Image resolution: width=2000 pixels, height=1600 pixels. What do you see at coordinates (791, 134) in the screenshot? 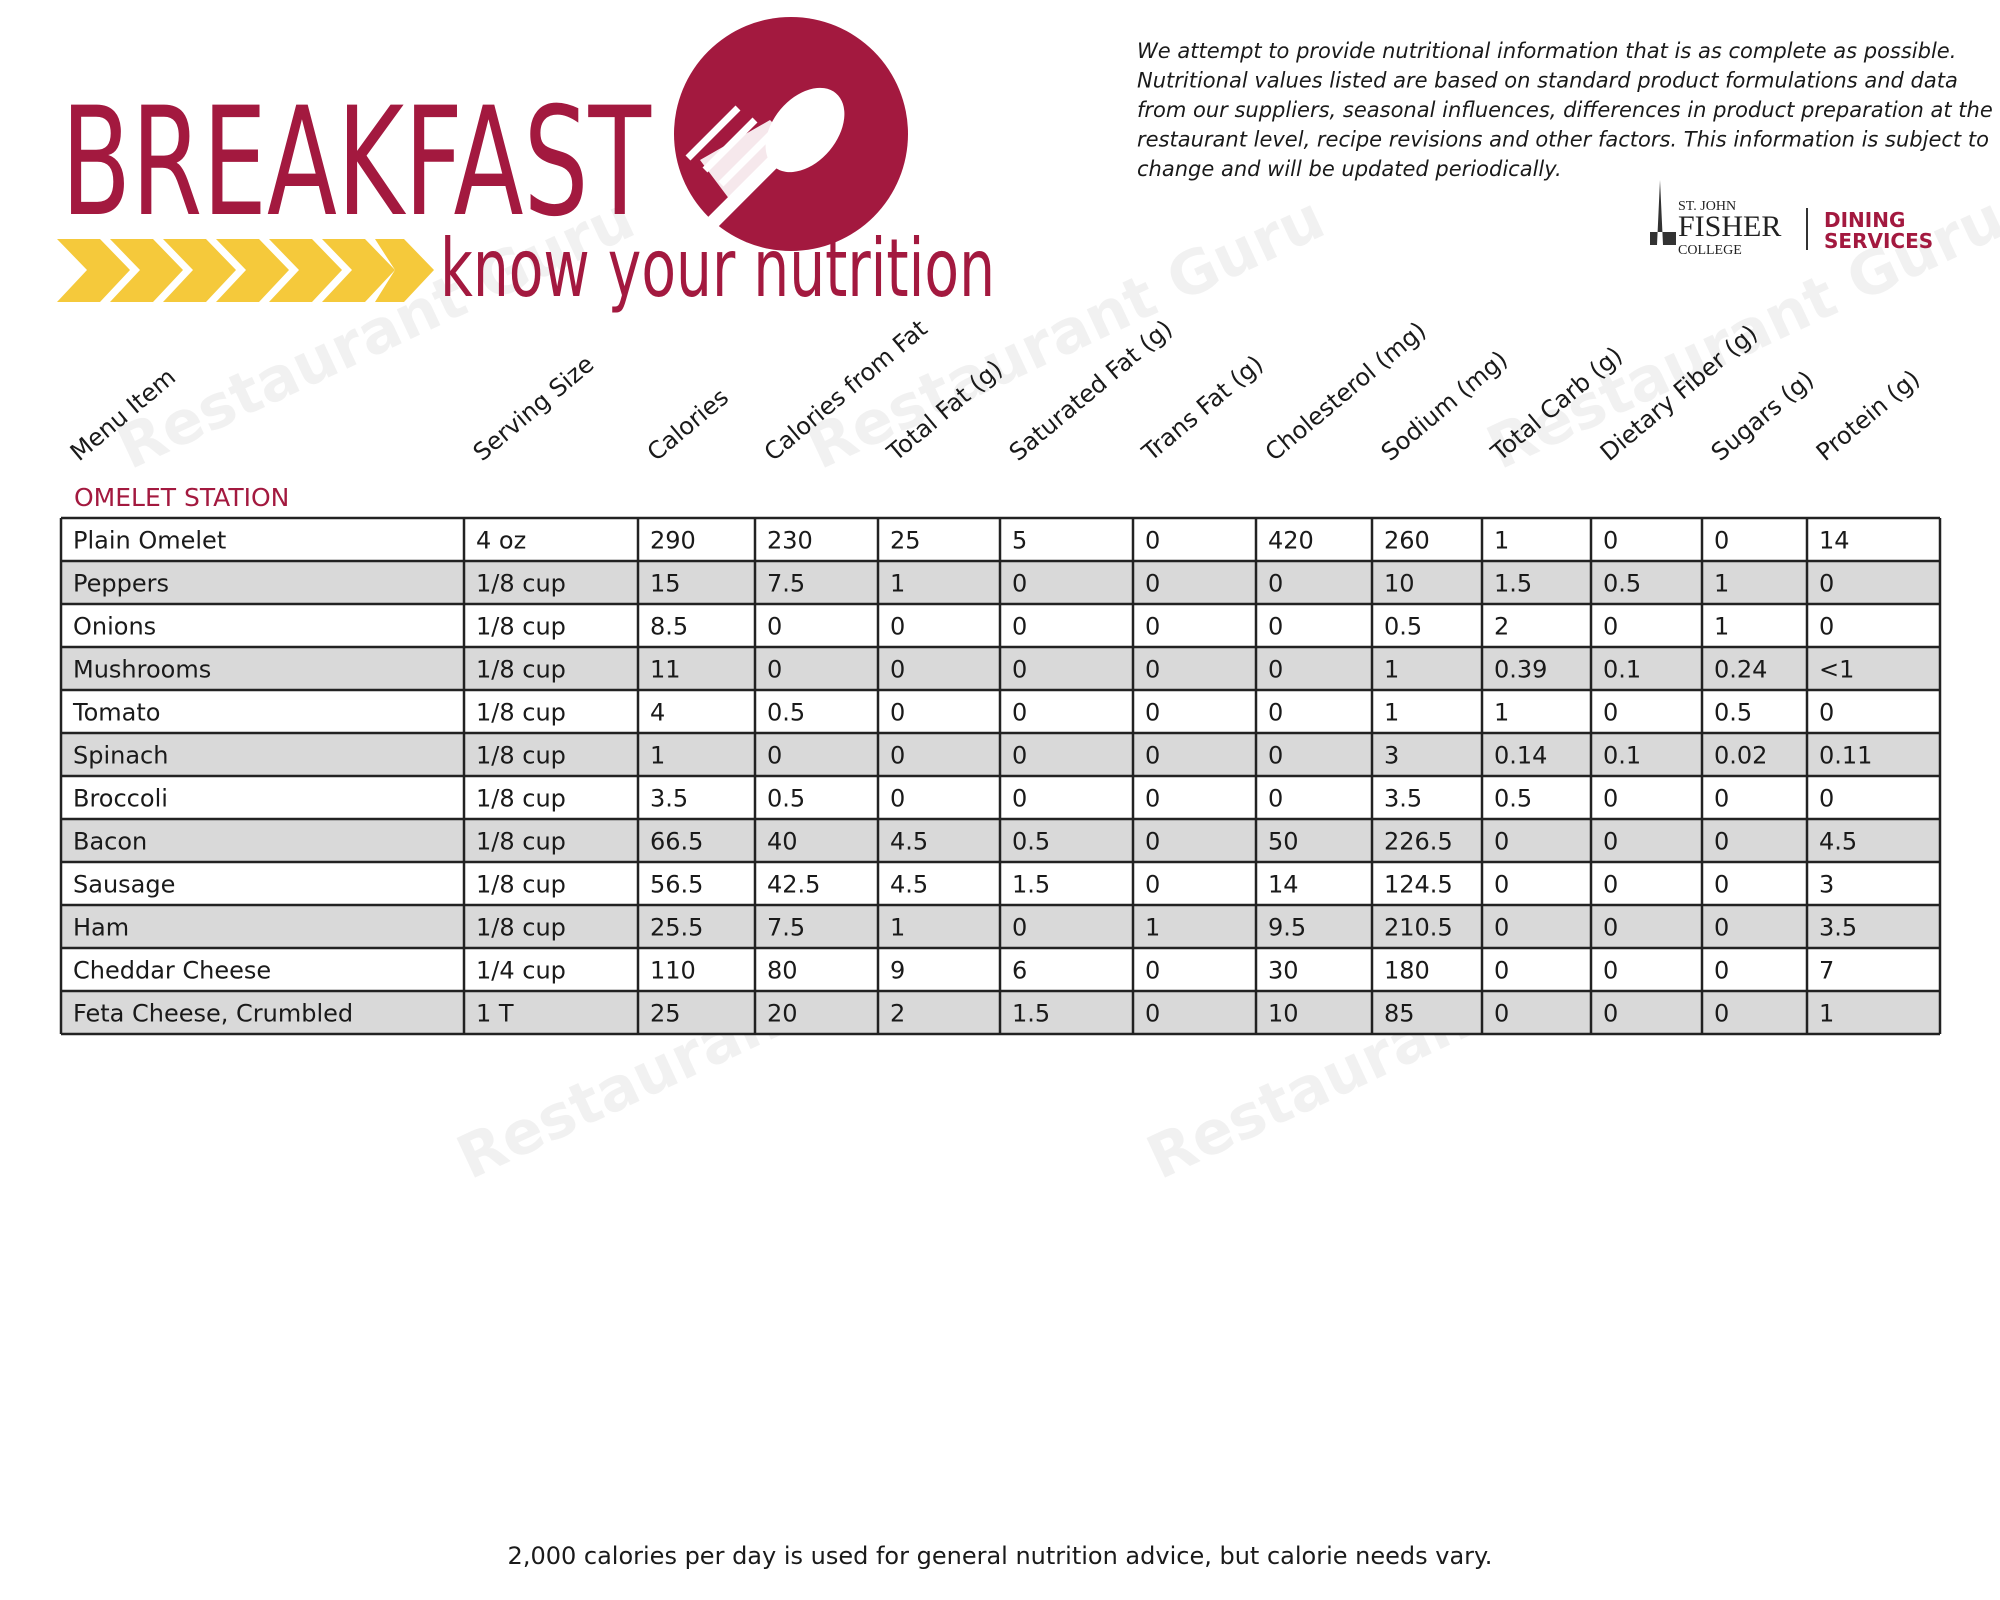
I see `logo-plate` at bounding box center [791, 134].